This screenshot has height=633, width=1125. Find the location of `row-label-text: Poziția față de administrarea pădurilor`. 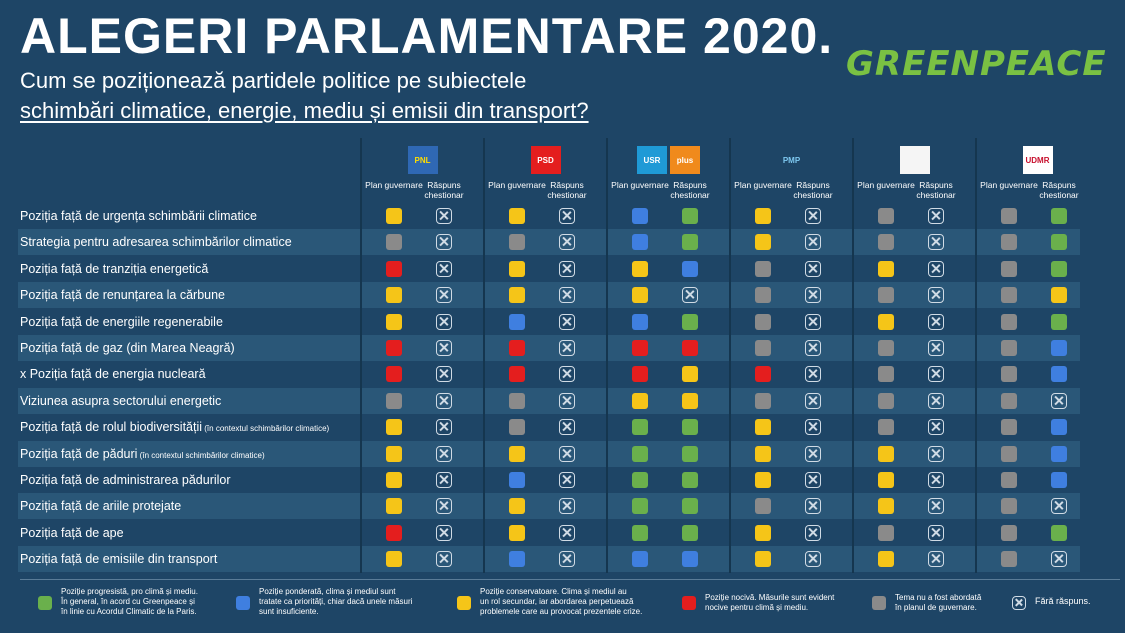

row-label-text: Poziția față de administrarea pădurilor is located at coordinates (125, 480).